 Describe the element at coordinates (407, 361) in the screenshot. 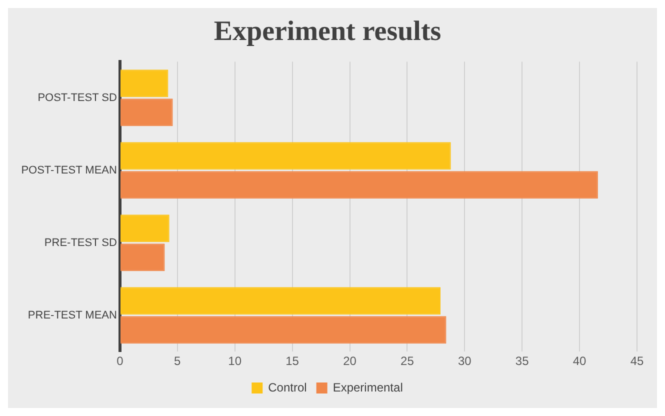

I see `x-tick-label: 25` at that location.